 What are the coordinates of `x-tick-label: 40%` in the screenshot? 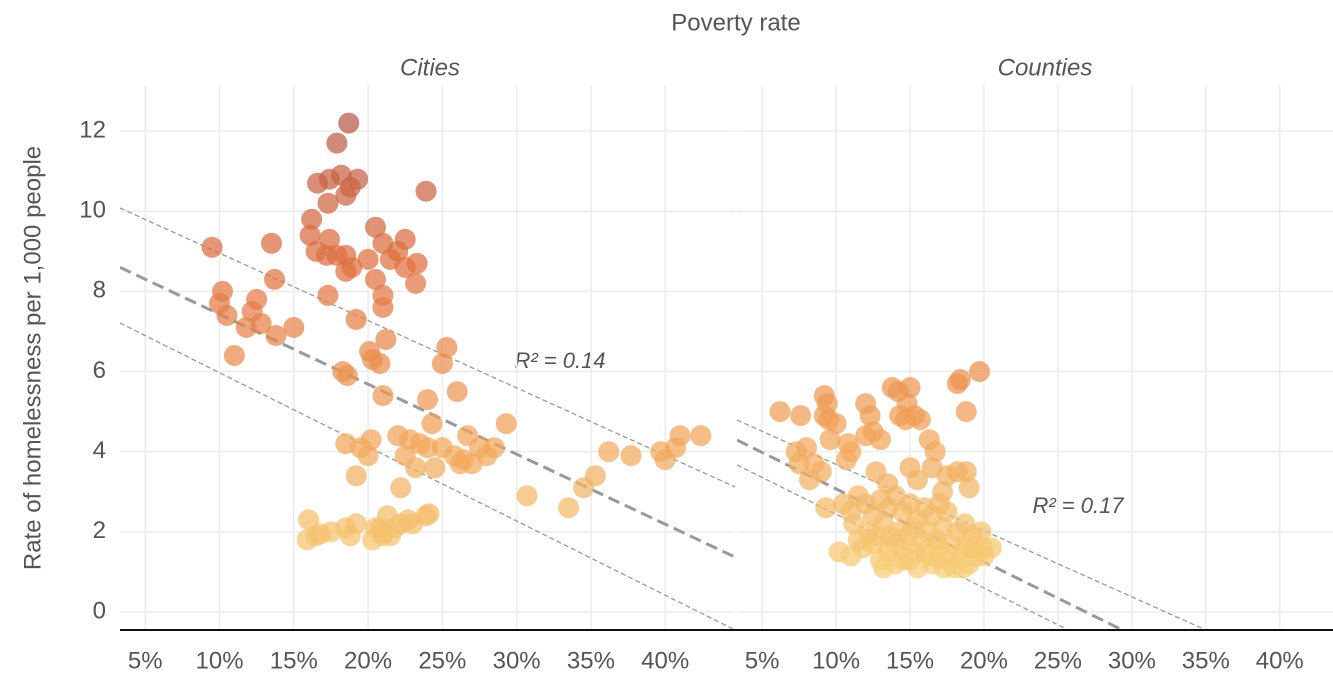 It's located at (665, 660).